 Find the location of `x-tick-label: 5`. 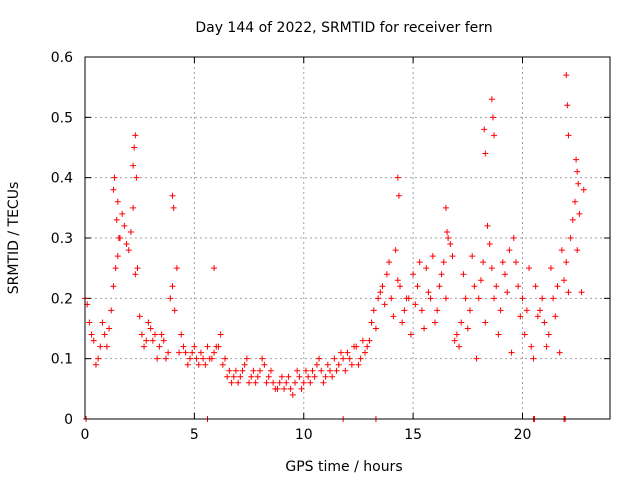

x-tick-label: 5 is located at coordinates (194, 435).